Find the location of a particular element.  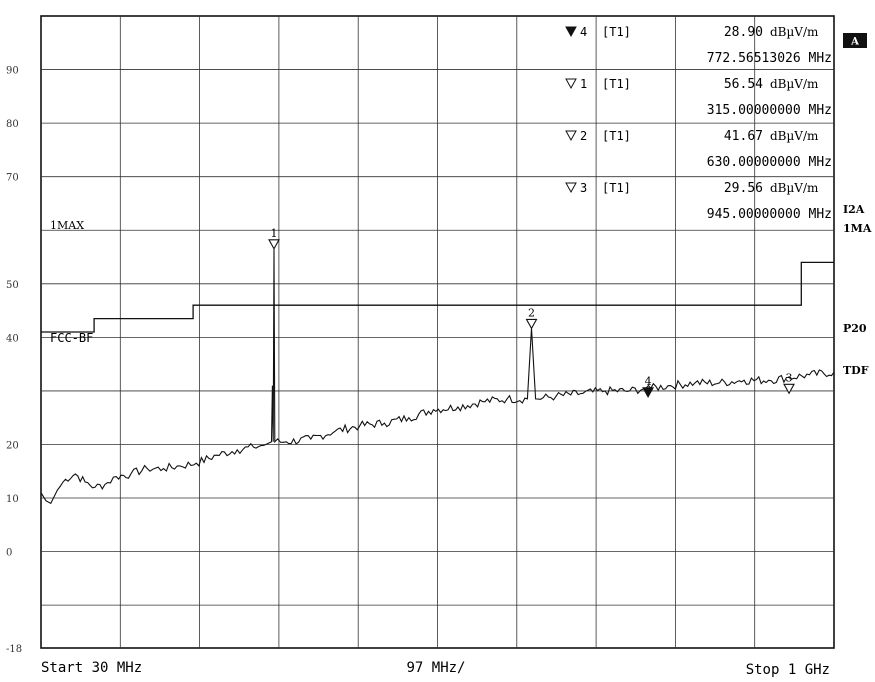

table-marker-4-symbol is located at coordinates (571, 32).